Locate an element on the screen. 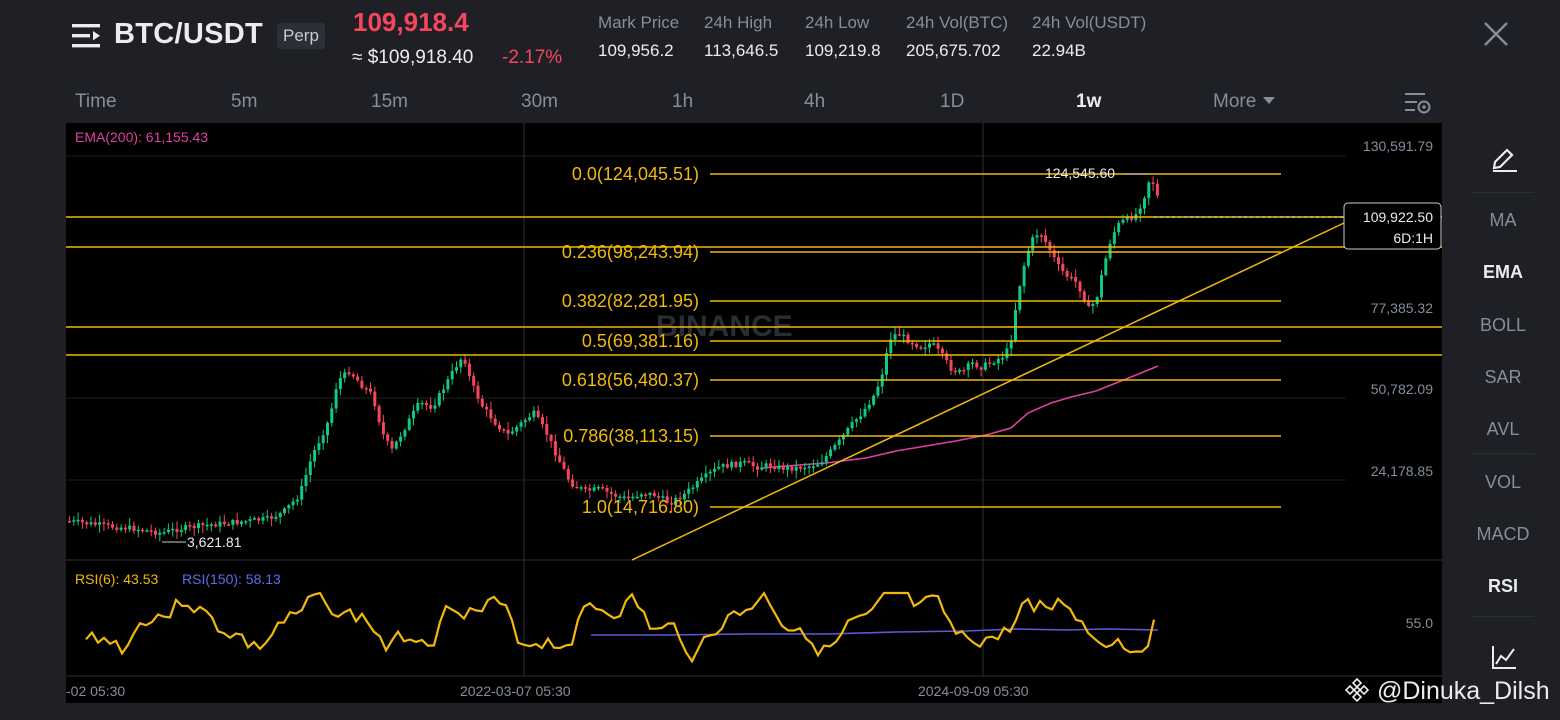 The width and height of the screenshot is (1560, 720). menu-icon is located at coordinates (87, 36).